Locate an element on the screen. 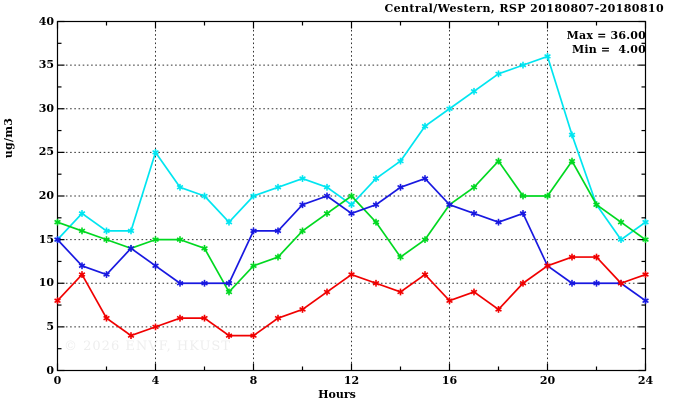  x-axis-label: Hours is located at coordinates (337, 394).